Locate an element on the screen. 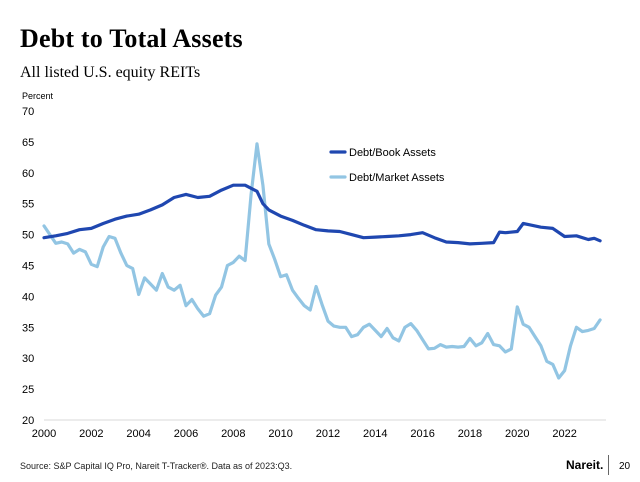  x-tick-label: 2020 is located at coordinates (517, 434).